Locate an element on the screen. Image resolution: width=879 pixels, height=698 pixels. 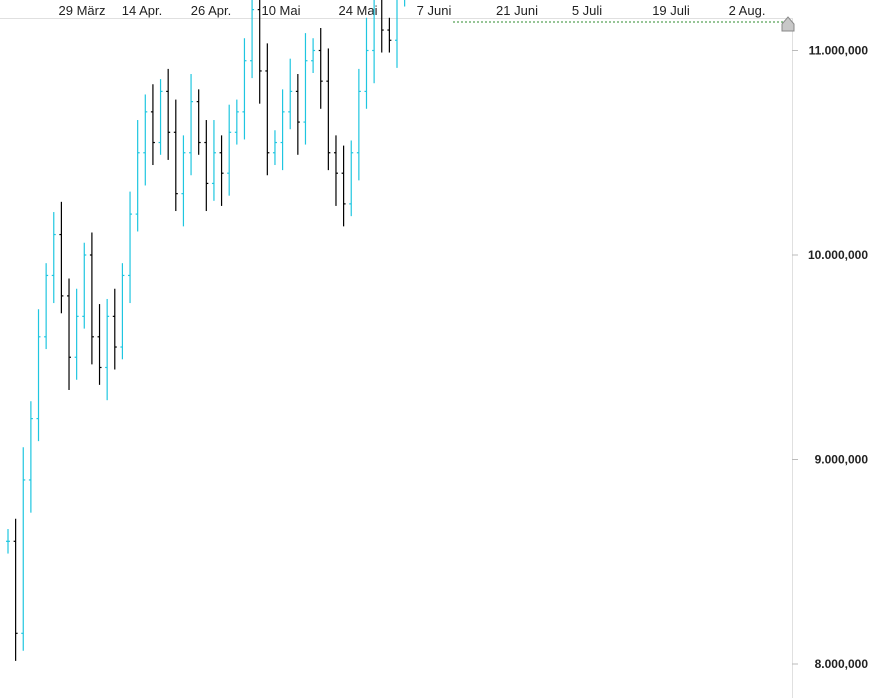
x-tick-label: 26 Apr. is located at coordinates (211, 10).